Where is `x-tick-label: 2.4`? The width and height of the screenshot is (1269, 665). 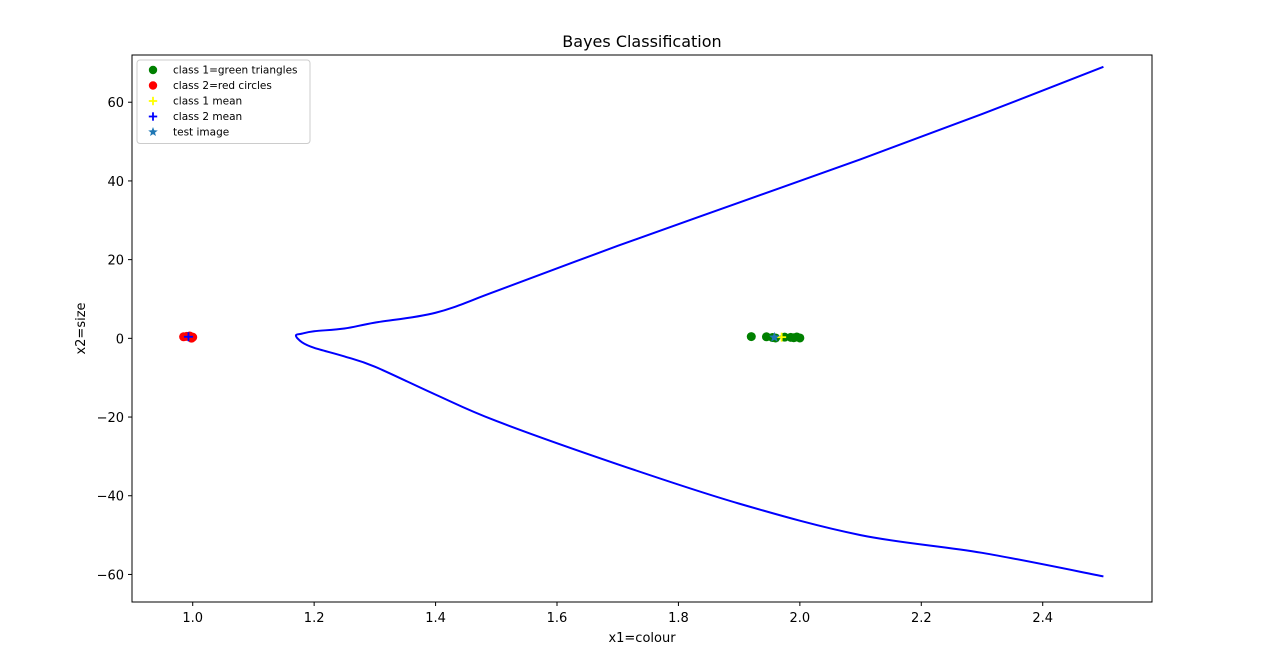
x-tick-label: 2.4 is located at coordinates (1042, 618).